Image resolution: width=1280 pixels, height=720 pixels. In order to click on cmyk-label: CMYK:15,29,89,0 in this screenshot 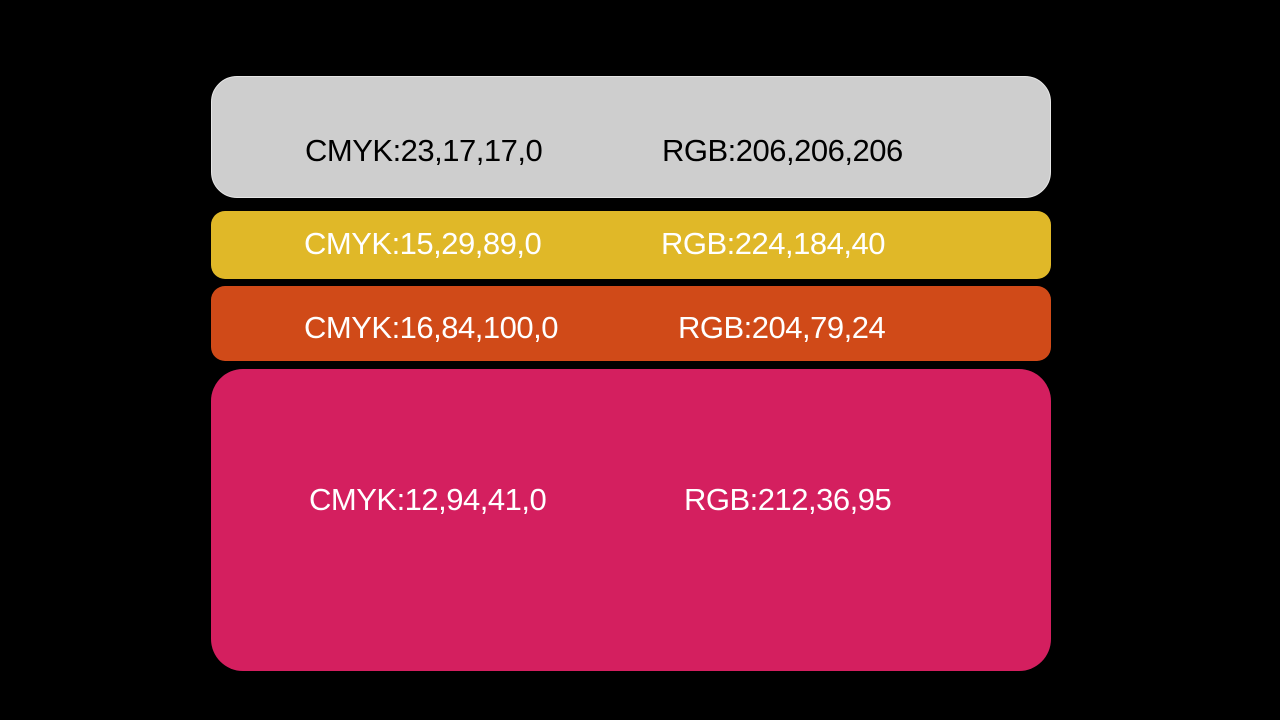, I will do `click(423, 243)`.